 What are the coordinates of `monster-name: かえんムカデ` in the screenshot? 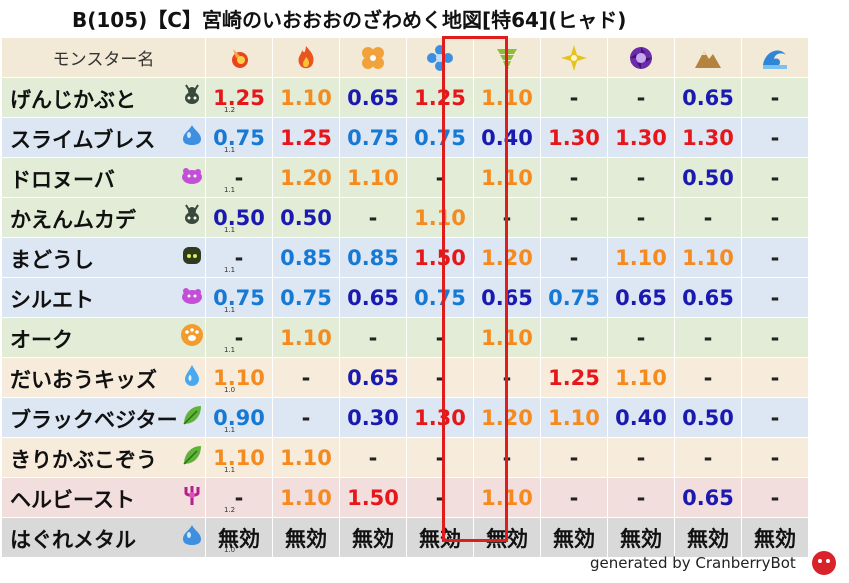 It's located at (73, 220).